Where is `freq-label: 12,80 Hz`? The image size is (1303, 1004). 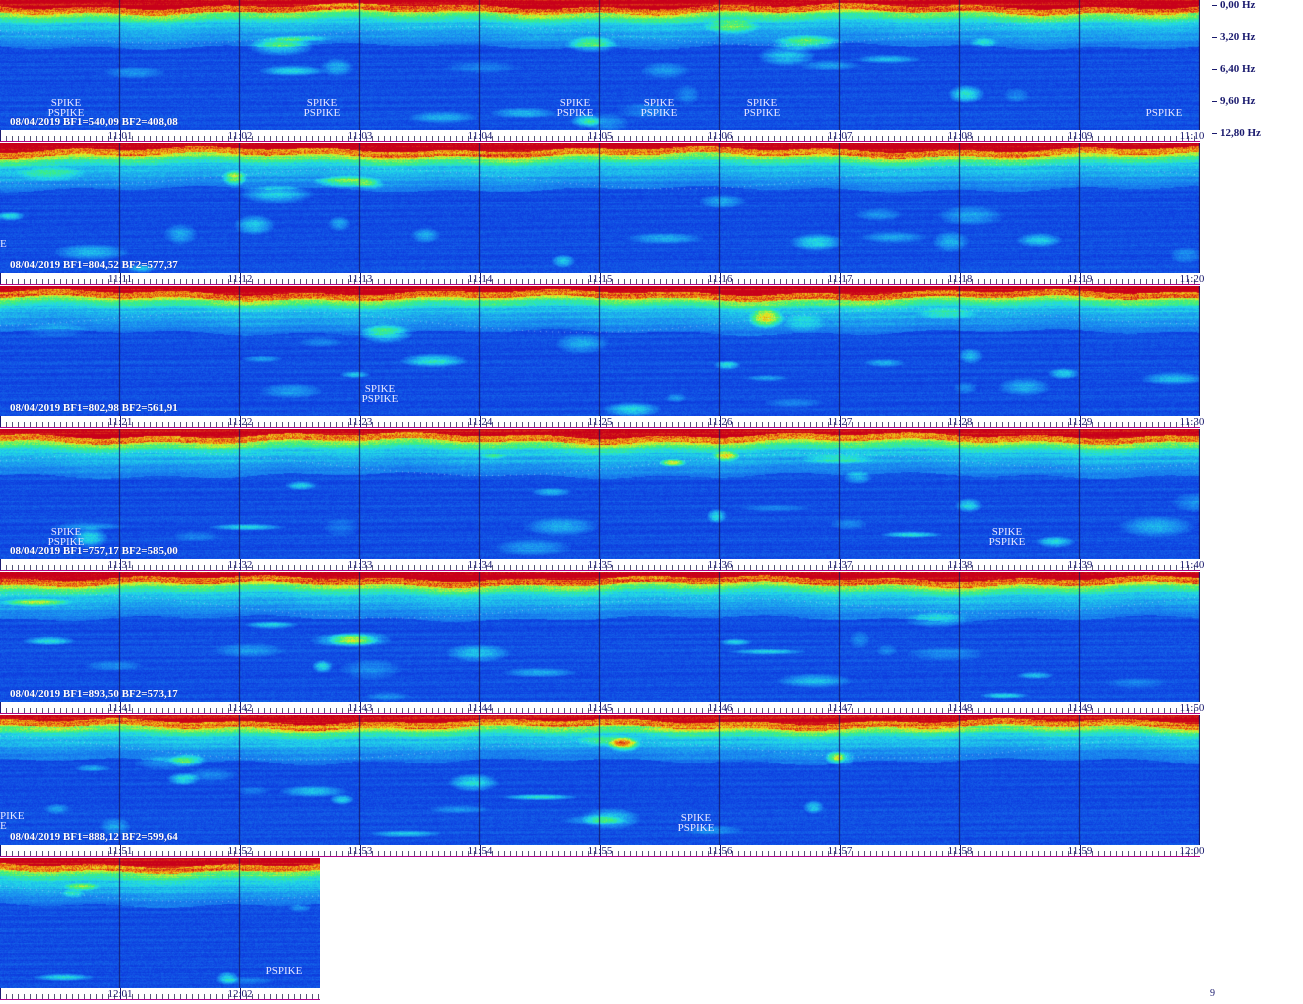
freq-label: 12,80 Hz is located at coordinates (1240, 133).